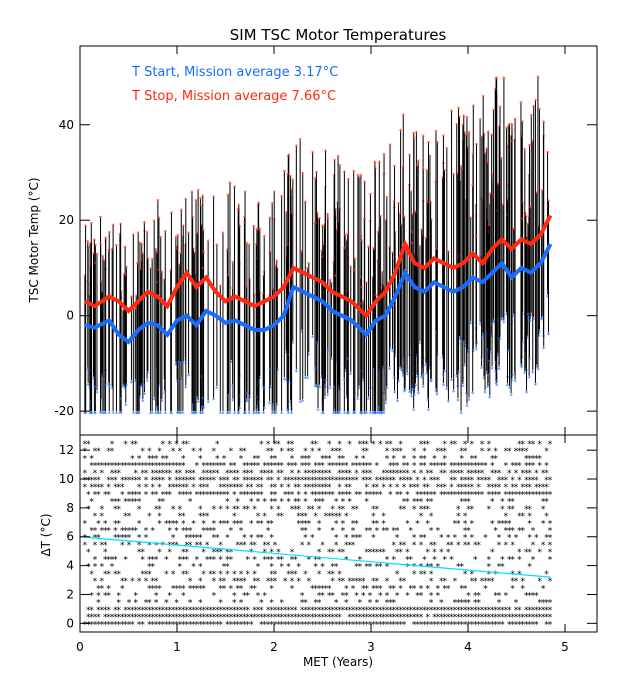 The width and height of the screenshot is (620, 684). Describe the element at coordinates (34, 240) in the screenshot. I see `top-y-axis-label: TSC Motor Temp (°C)` at that location.